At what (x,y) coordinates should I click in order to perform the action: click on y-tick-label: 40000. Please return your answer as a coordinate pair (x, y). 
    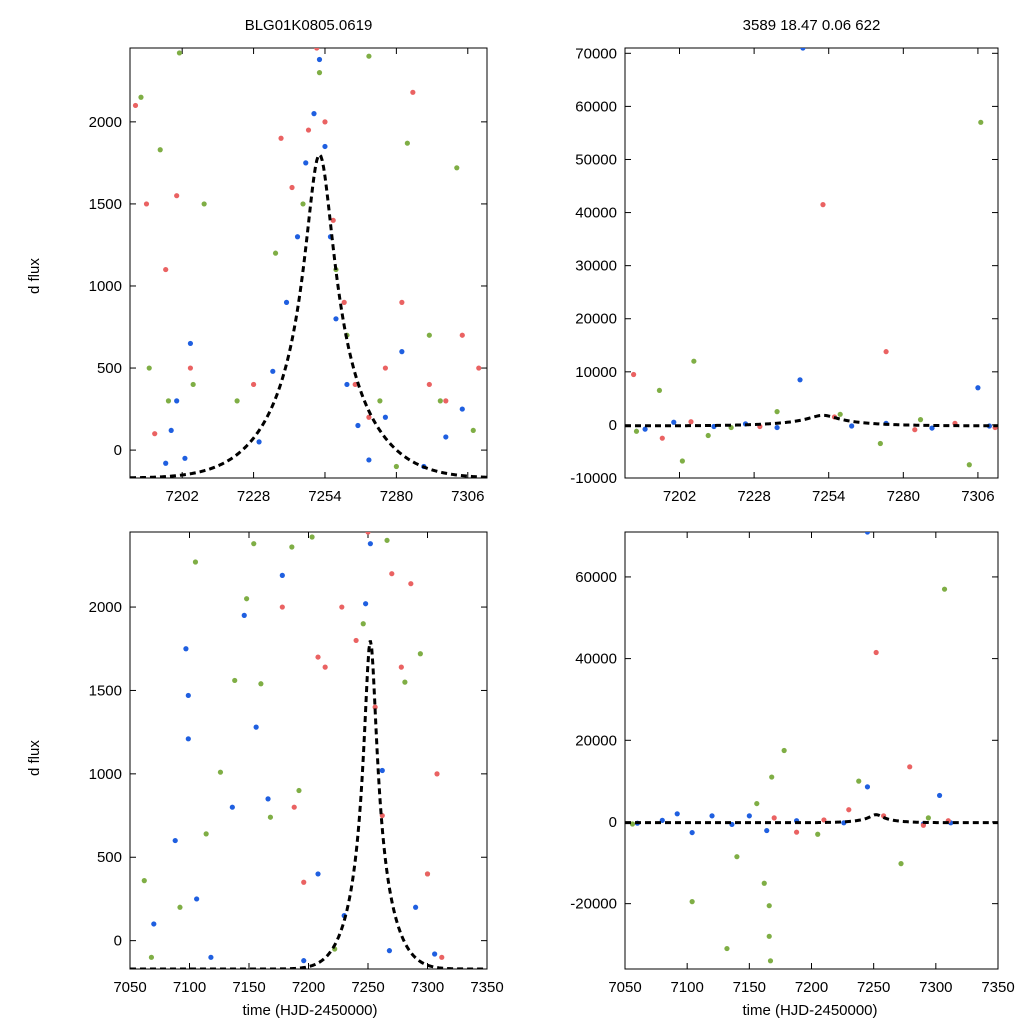
    Looking at the image, I should click on (596, 213).